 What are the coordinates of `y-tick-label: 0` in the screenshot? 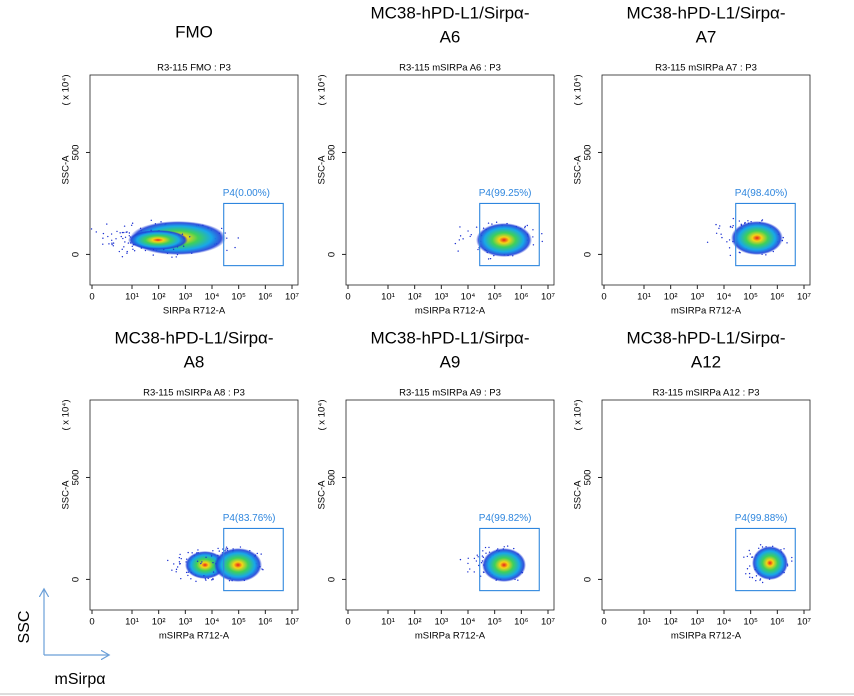 It's located at (588, 579).